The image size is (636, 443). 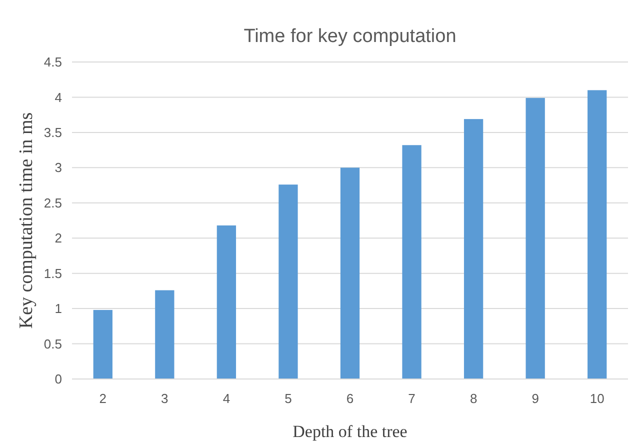 What do you see at coordinates (350, 398) in the screenshot?
I see `x-tick-label: 6` at bounding box center [350, 398].